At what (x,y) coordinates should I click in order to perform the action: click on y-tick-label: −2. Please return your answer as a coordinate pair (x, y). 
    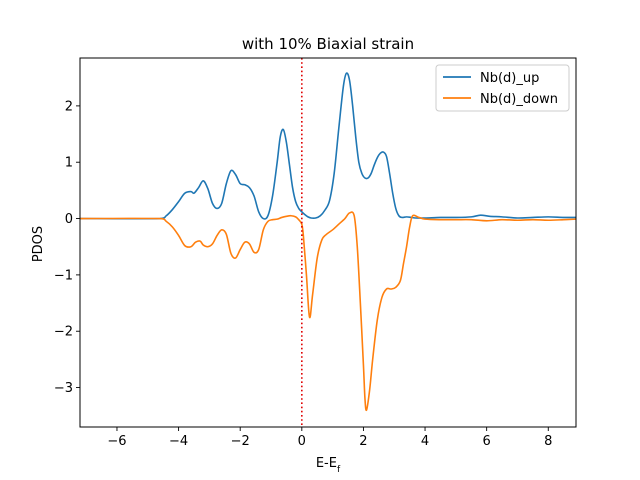
    Looking at the image, I should click on (63, 332).